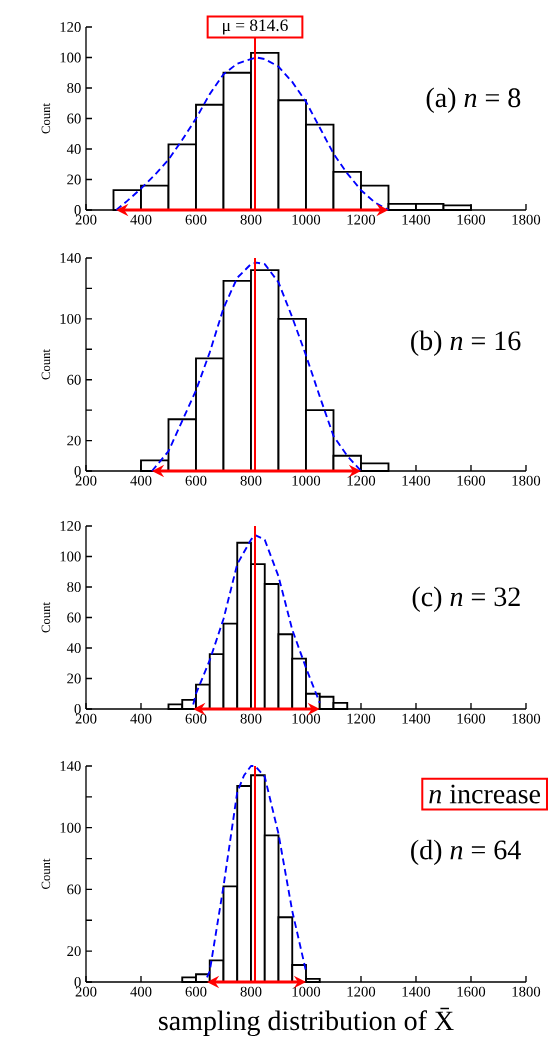  Describe the element at coordinates (485, 794) in the screenshot. I see `annotation: n increase` at that location.